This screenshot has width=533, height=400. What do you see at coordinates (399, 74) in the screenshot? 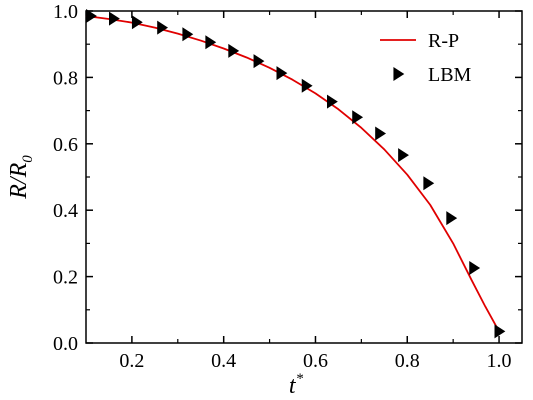
I see `legend-marker-lbm` at bounding box center [399, 74].